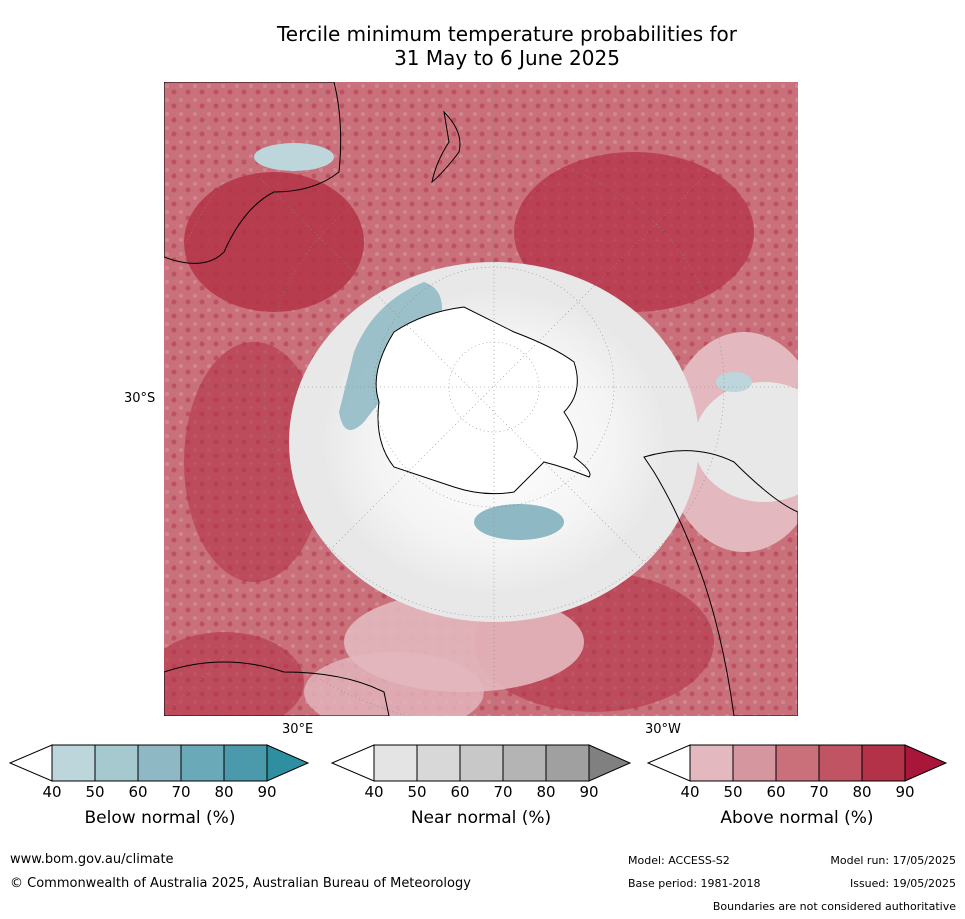  Describe the element at coordinates (298, 729) in the screenshot. I see `lon-label-30e: 30°E` at that location.